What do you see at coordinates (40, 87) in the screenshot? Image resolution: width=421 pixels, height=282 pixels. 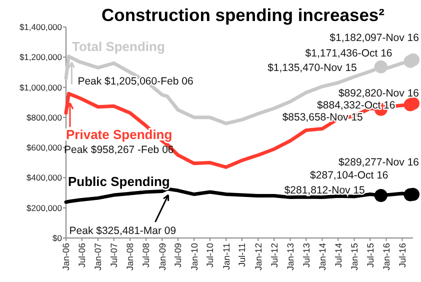 I see `y-tick-label: $1,000,000` at bounding box center [40, 87].